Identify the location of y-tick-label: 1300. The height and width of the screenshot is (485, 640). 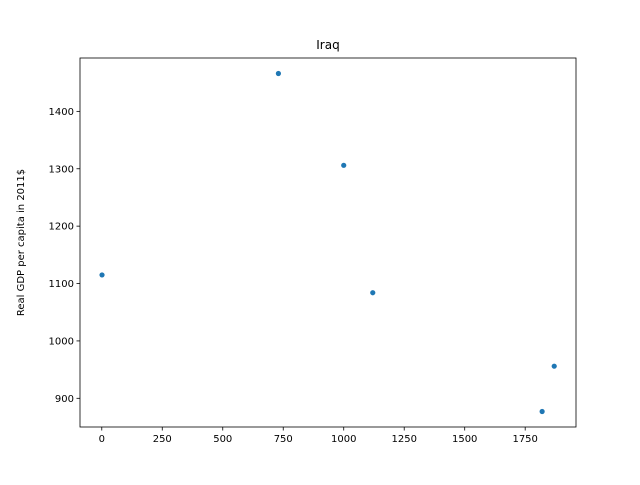
(61, 169).